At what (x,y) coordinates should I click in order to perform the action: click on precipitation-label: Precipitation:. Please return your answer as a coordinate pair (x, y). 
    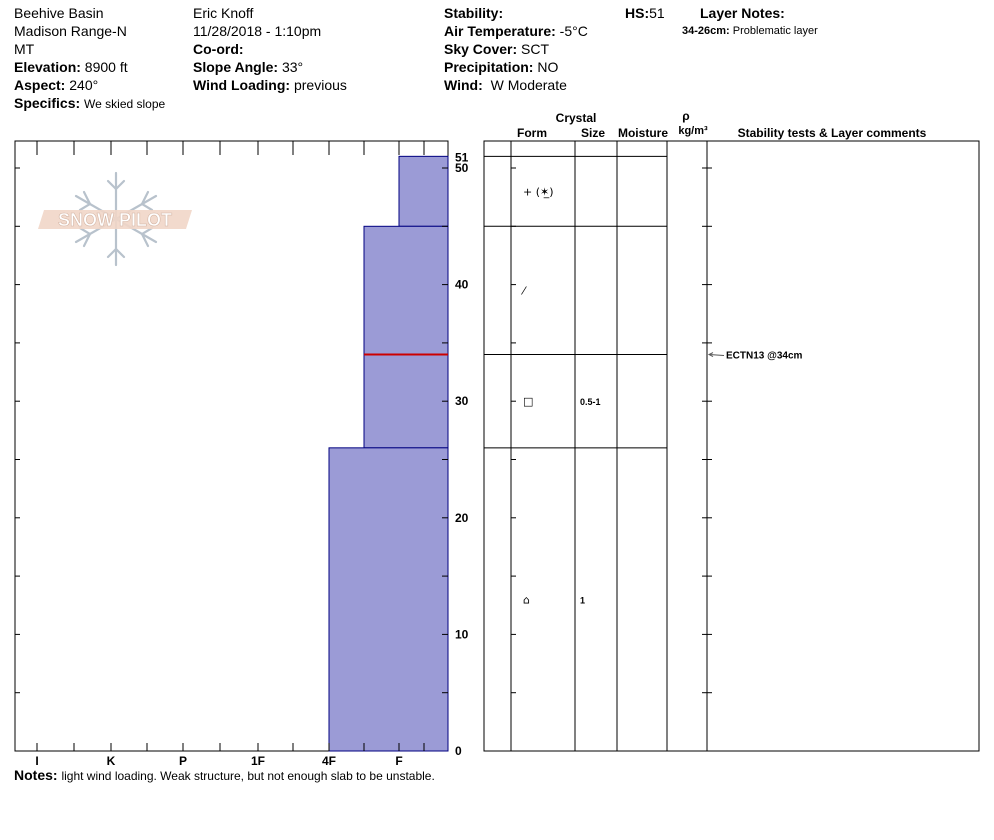
    Looking at the image, I should click on (489, 67).